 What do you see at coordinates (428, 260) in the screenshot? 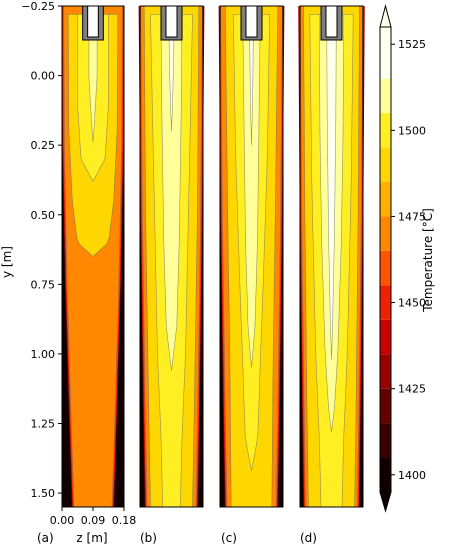
I see `colorbar-label: Temperature [°C]` at bounding box center [428, 260].